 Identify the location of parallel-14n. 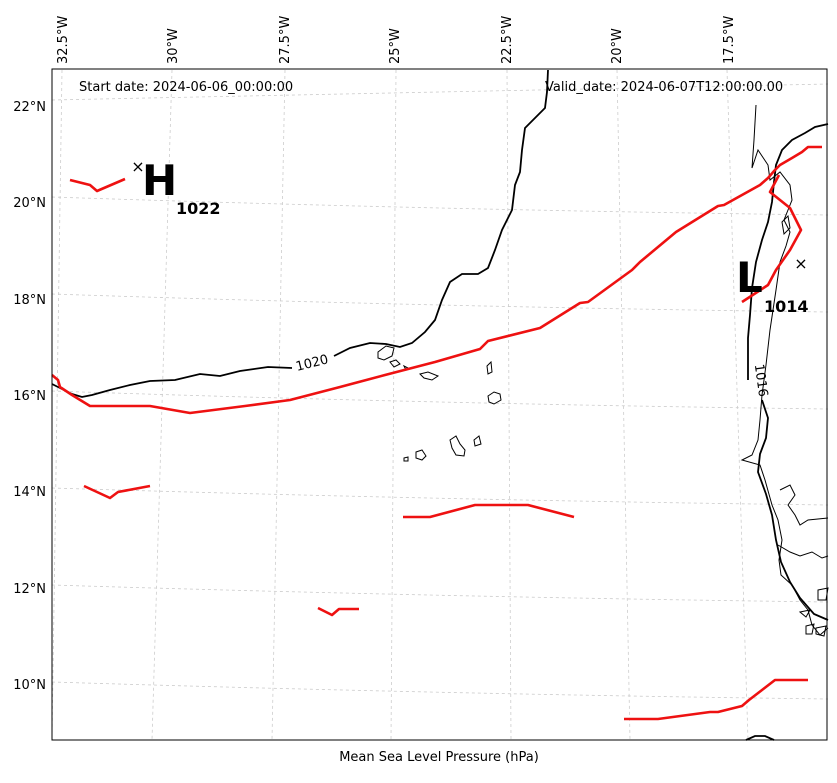
(440, 496).